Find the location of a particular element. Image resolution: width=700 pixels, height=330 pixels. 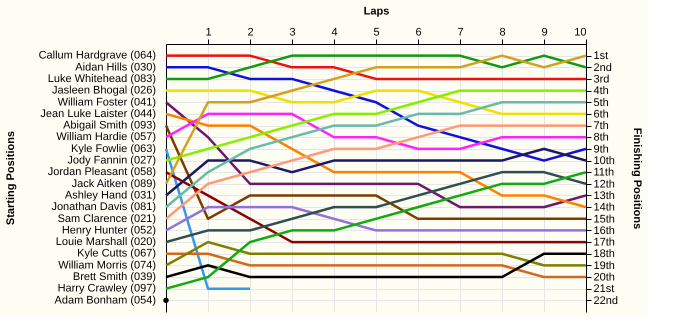

x-axis-title: Laps is located at coordinates (377, 12).